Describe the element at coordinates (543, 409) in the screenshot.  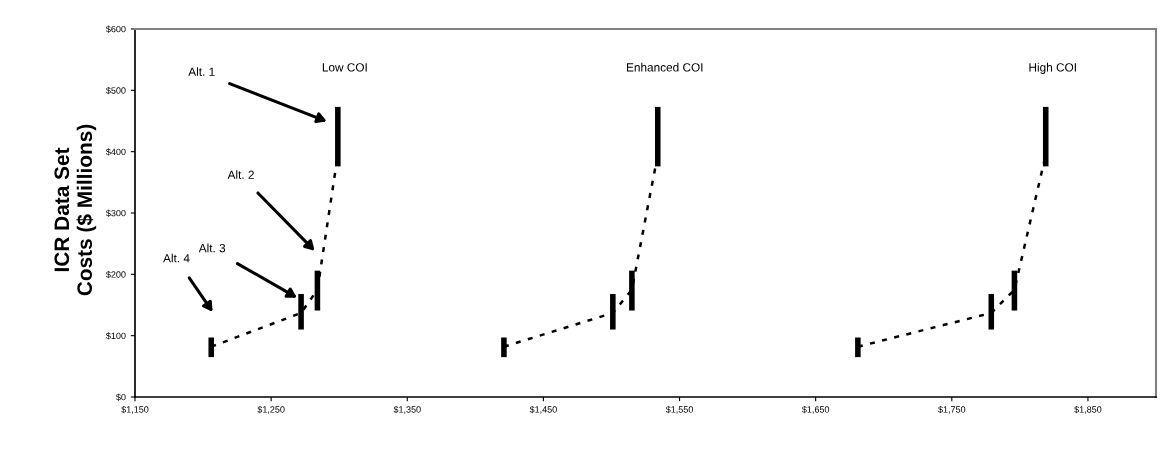
I see `x-tick-label: $1,450` at that location.